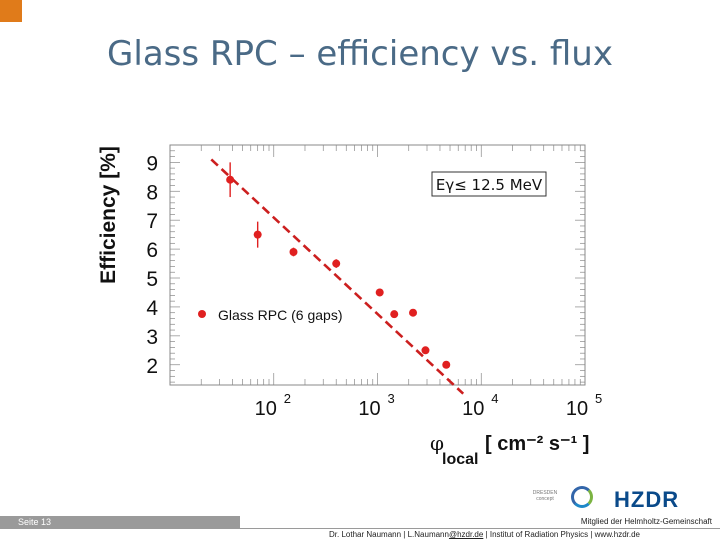 The image size is (720, 540). Describe the element at coordinates (152, 308) in the screenshot. I see `y-tick-label: 4` at that location.